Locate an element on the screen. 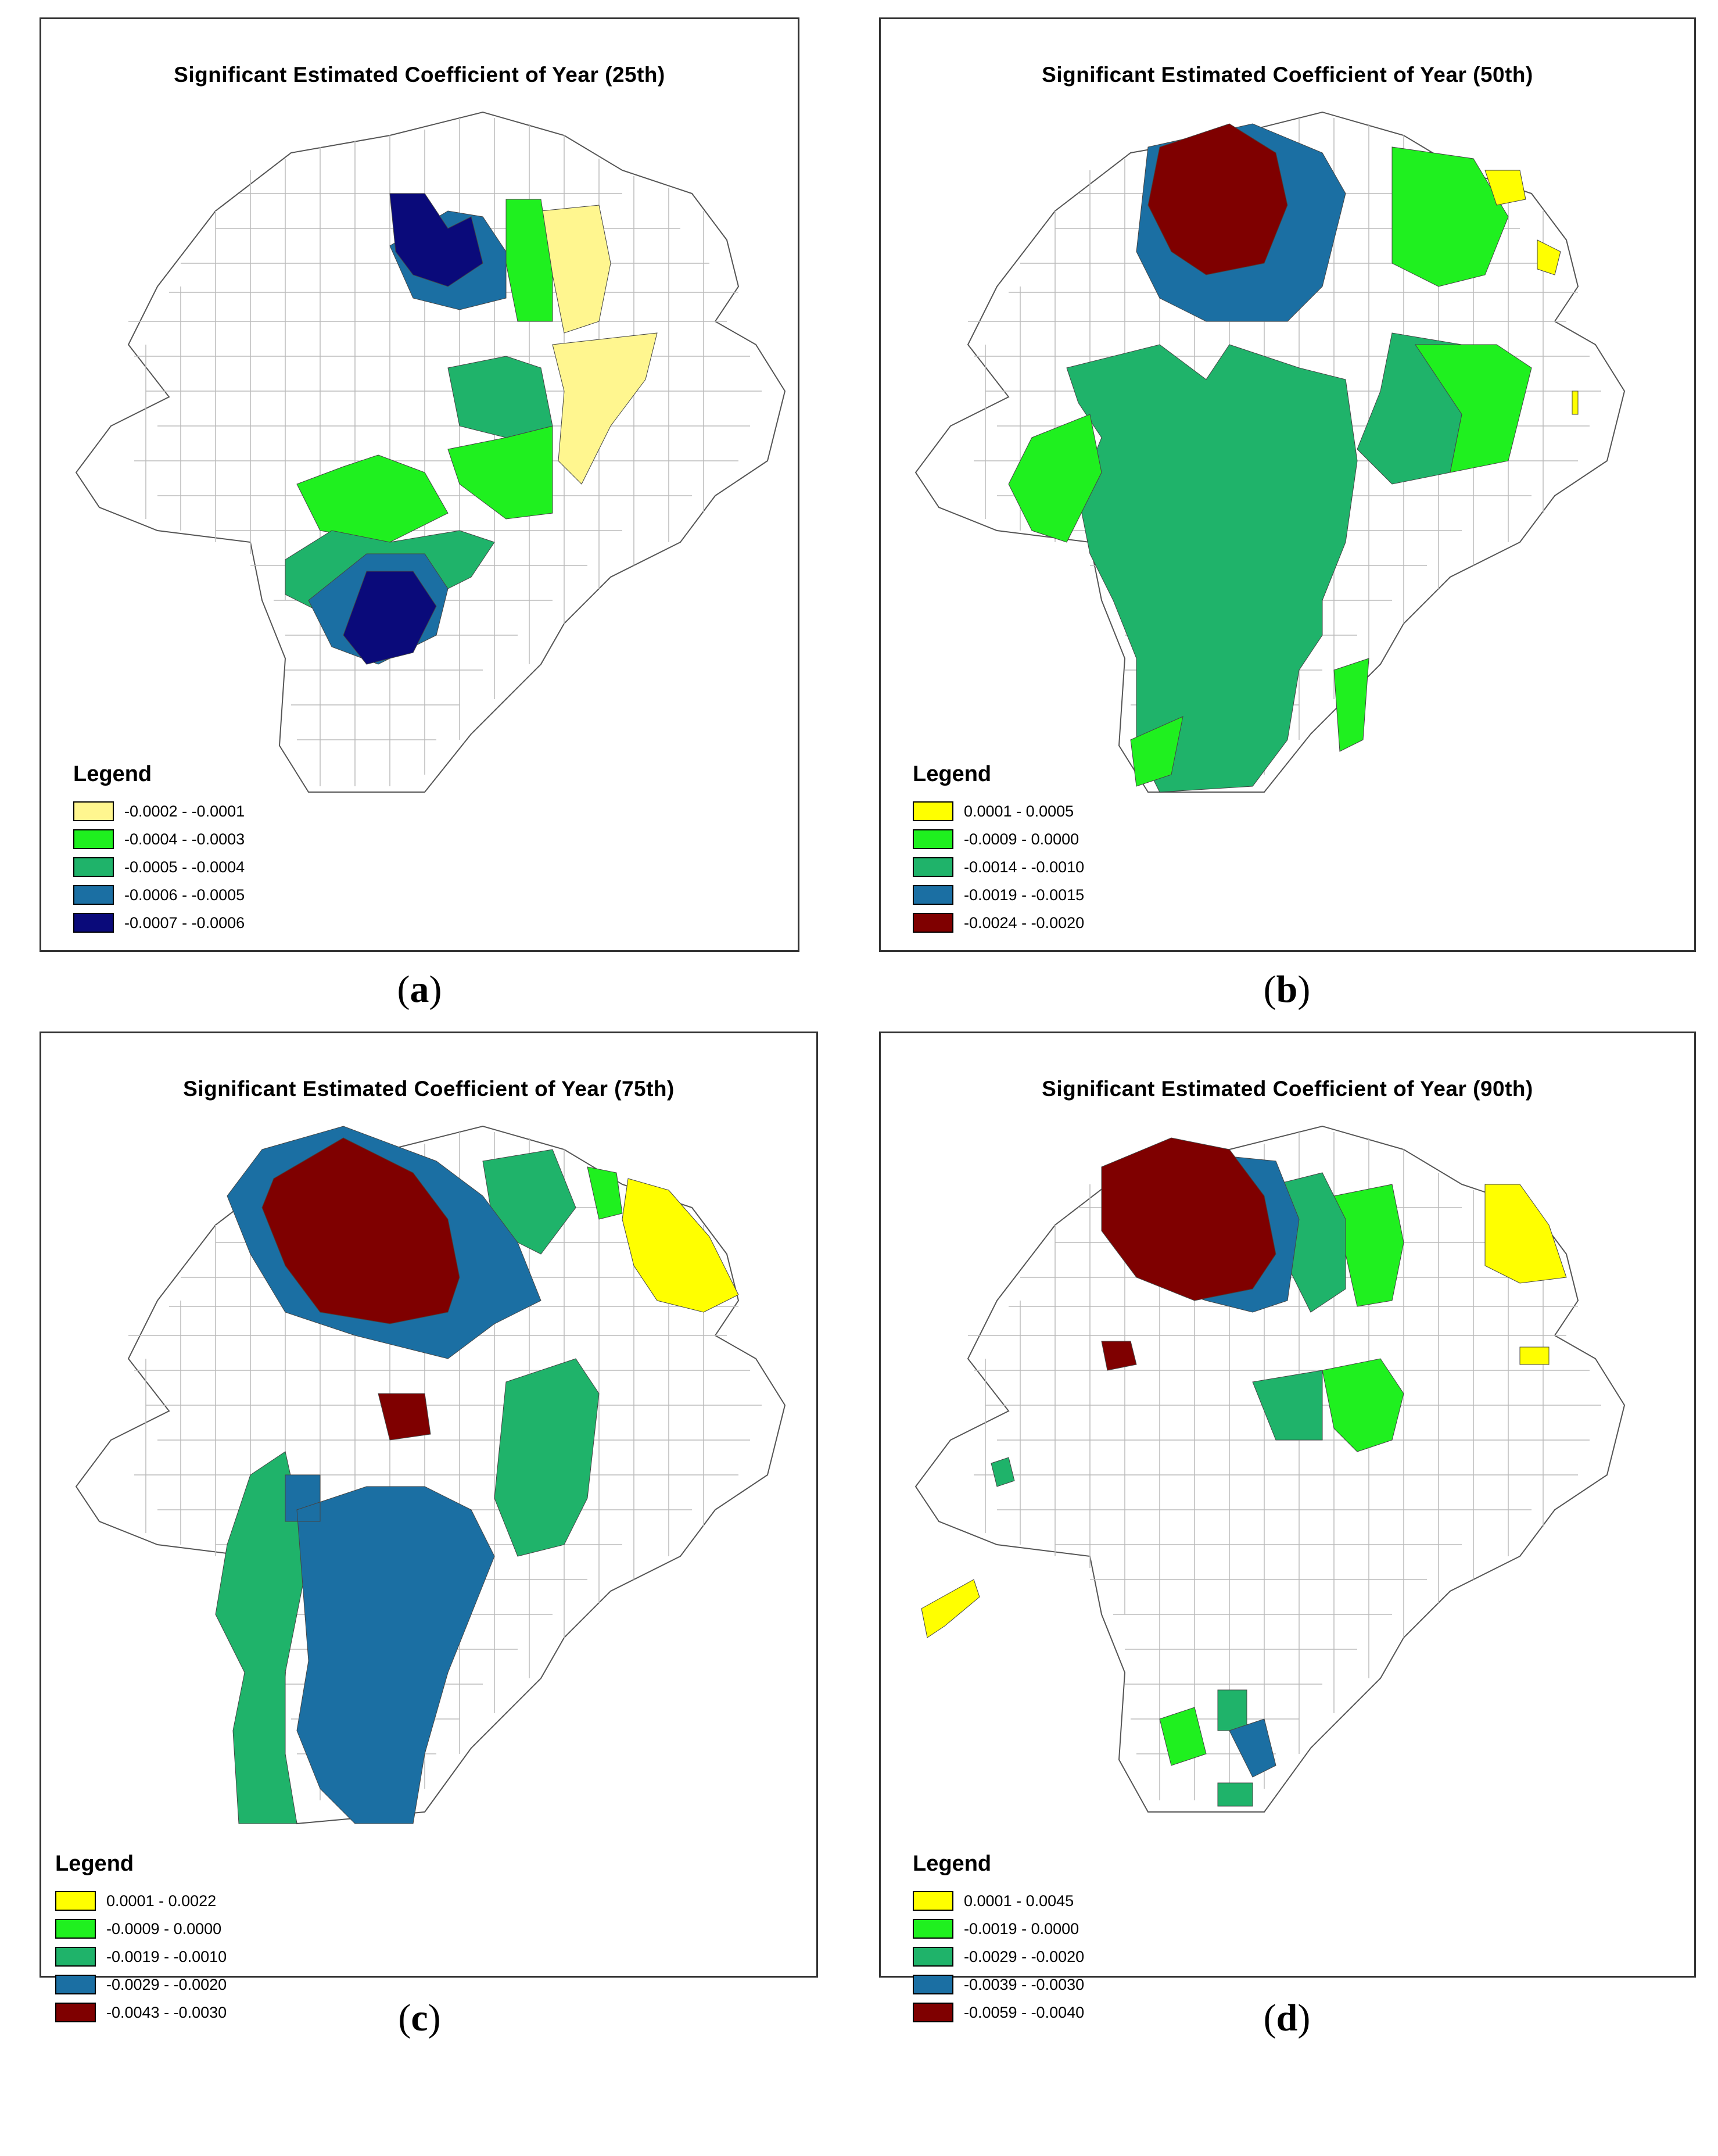 Image resolution: width=1718 pixels, height=2156 pixels. city-map-c is located at coordinates (430, 1475).